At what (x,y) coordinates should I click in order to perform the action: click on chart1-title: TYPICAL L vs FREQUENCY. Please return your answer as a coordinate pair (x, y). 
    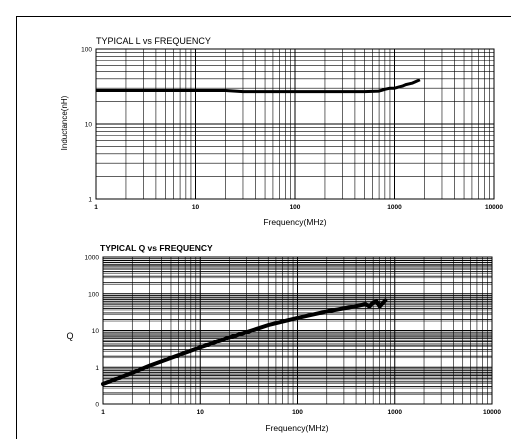
    Looking at the image, I should click on (153, 41).